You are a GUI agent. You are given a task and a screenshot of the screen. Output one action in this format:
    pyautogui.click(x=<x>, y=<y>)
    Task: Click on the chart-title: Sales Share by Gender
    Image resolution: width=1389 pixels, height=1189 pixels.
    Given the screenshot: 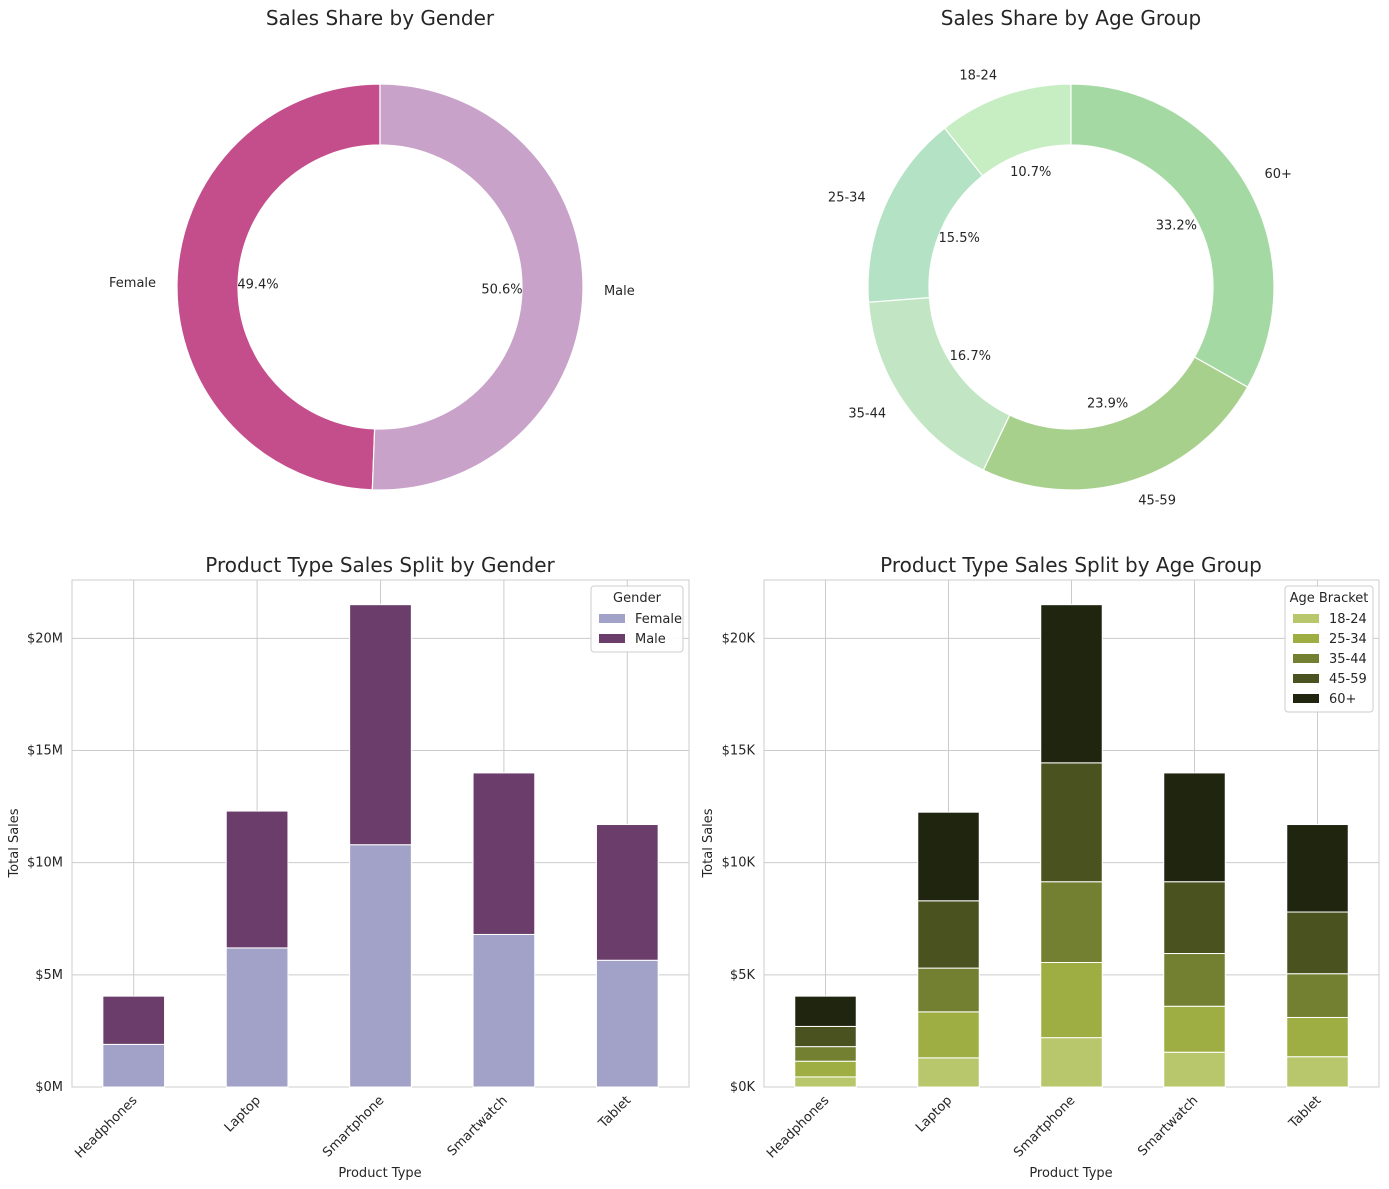 What is the action you would take?
    pyautogui.click(x=380, y=18)
    